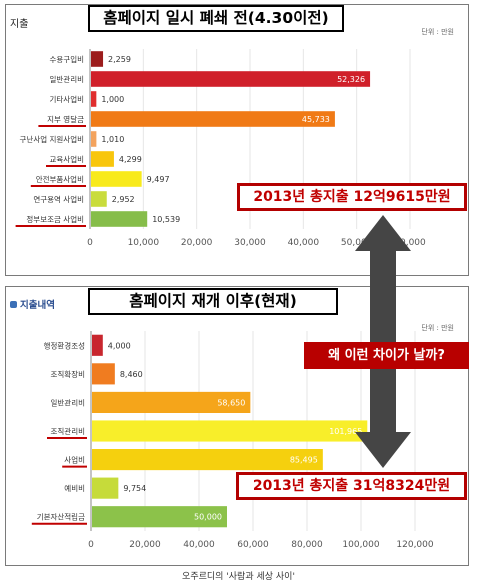 Image resolution: width=477 pixels, height=585 pixels. What do you see at coordinates (67, 59) in the screenshot?
I see `category-label: 수용구입비` at bounding box center [67, 59].